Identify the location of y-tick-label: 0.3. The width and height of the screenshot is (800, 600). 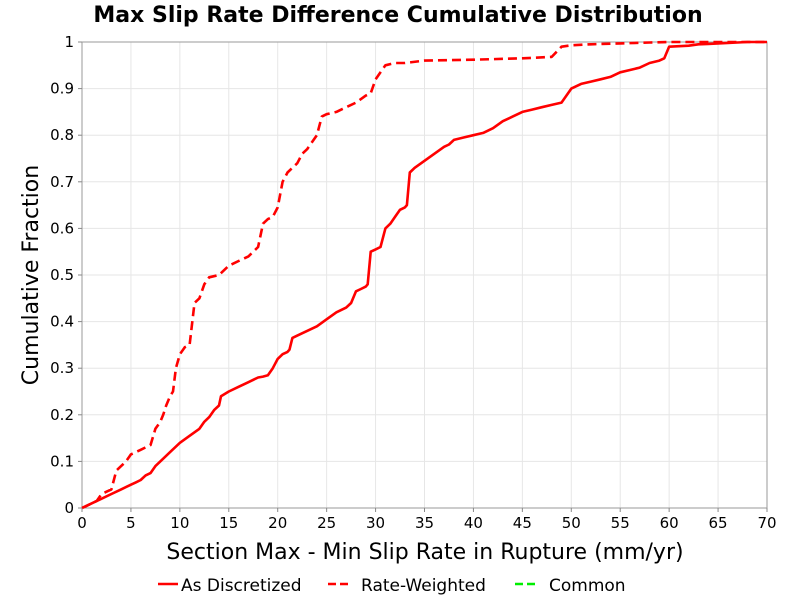
(62, 368).